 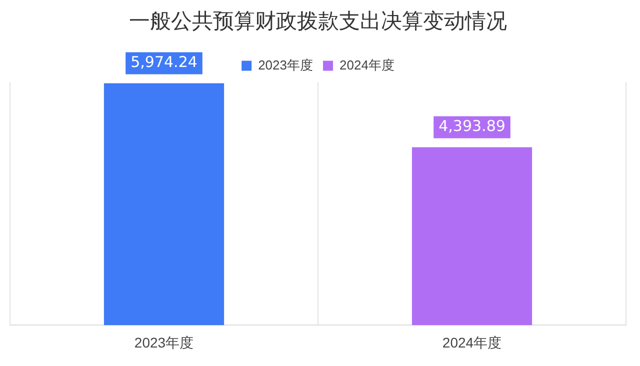 I want to click on legend-label: 2023年度, so click(x=285, y=64).